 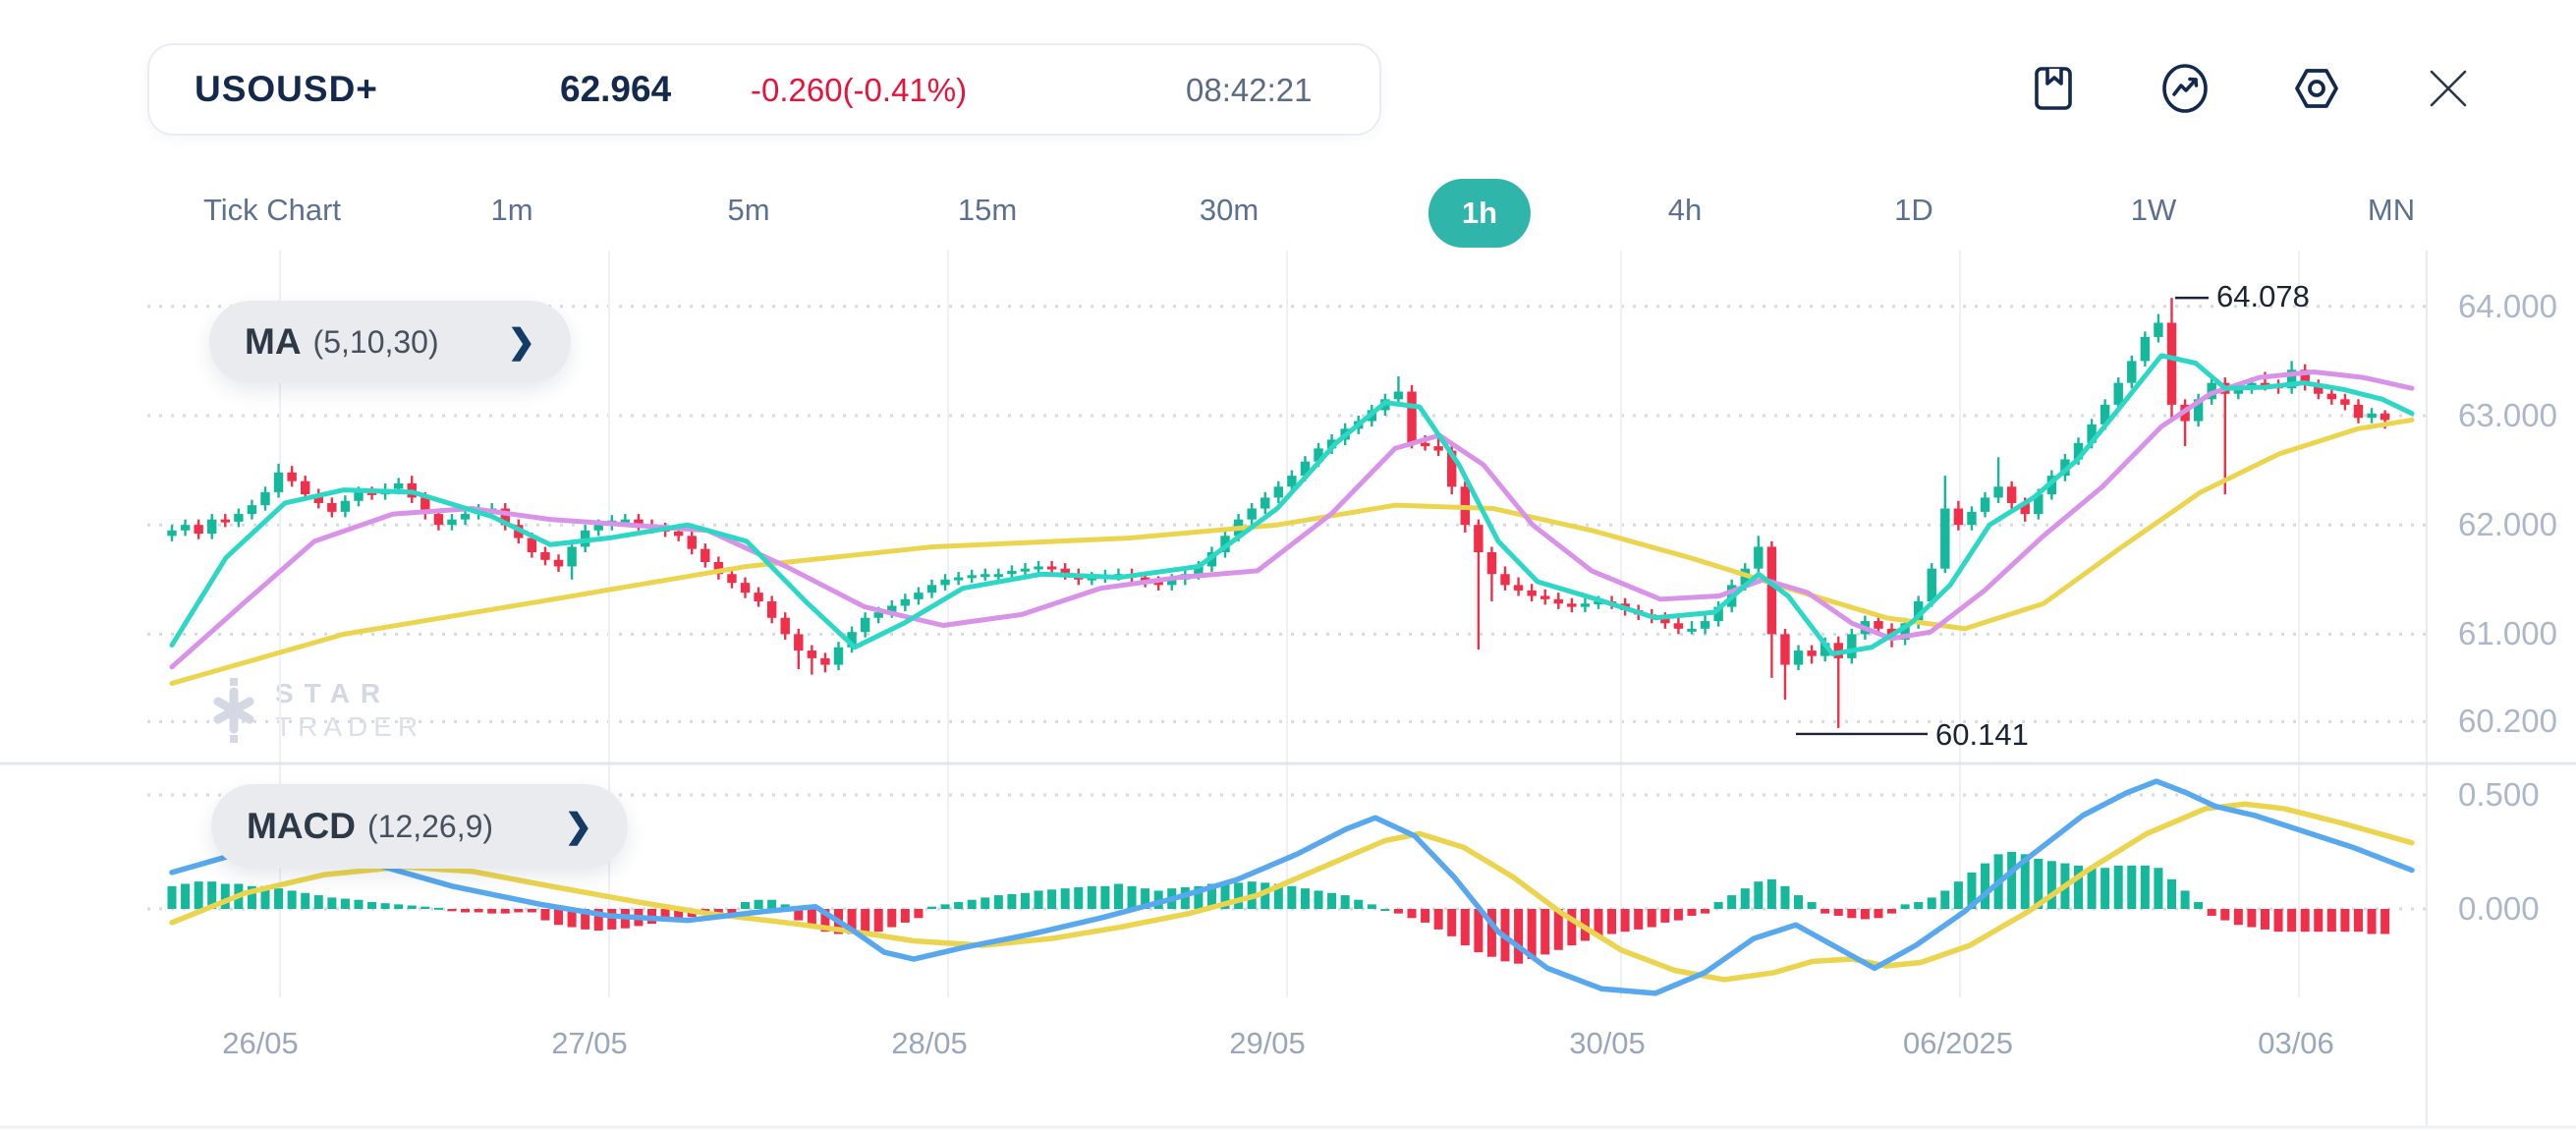 What do you see at coordinates (1288, 214) in the screenshot?
I see `timeframe-tabs: Tick Chart 1m 5m 15m 30m 1h 4h 1D 1W MN` at bounding box center [1288, 214].